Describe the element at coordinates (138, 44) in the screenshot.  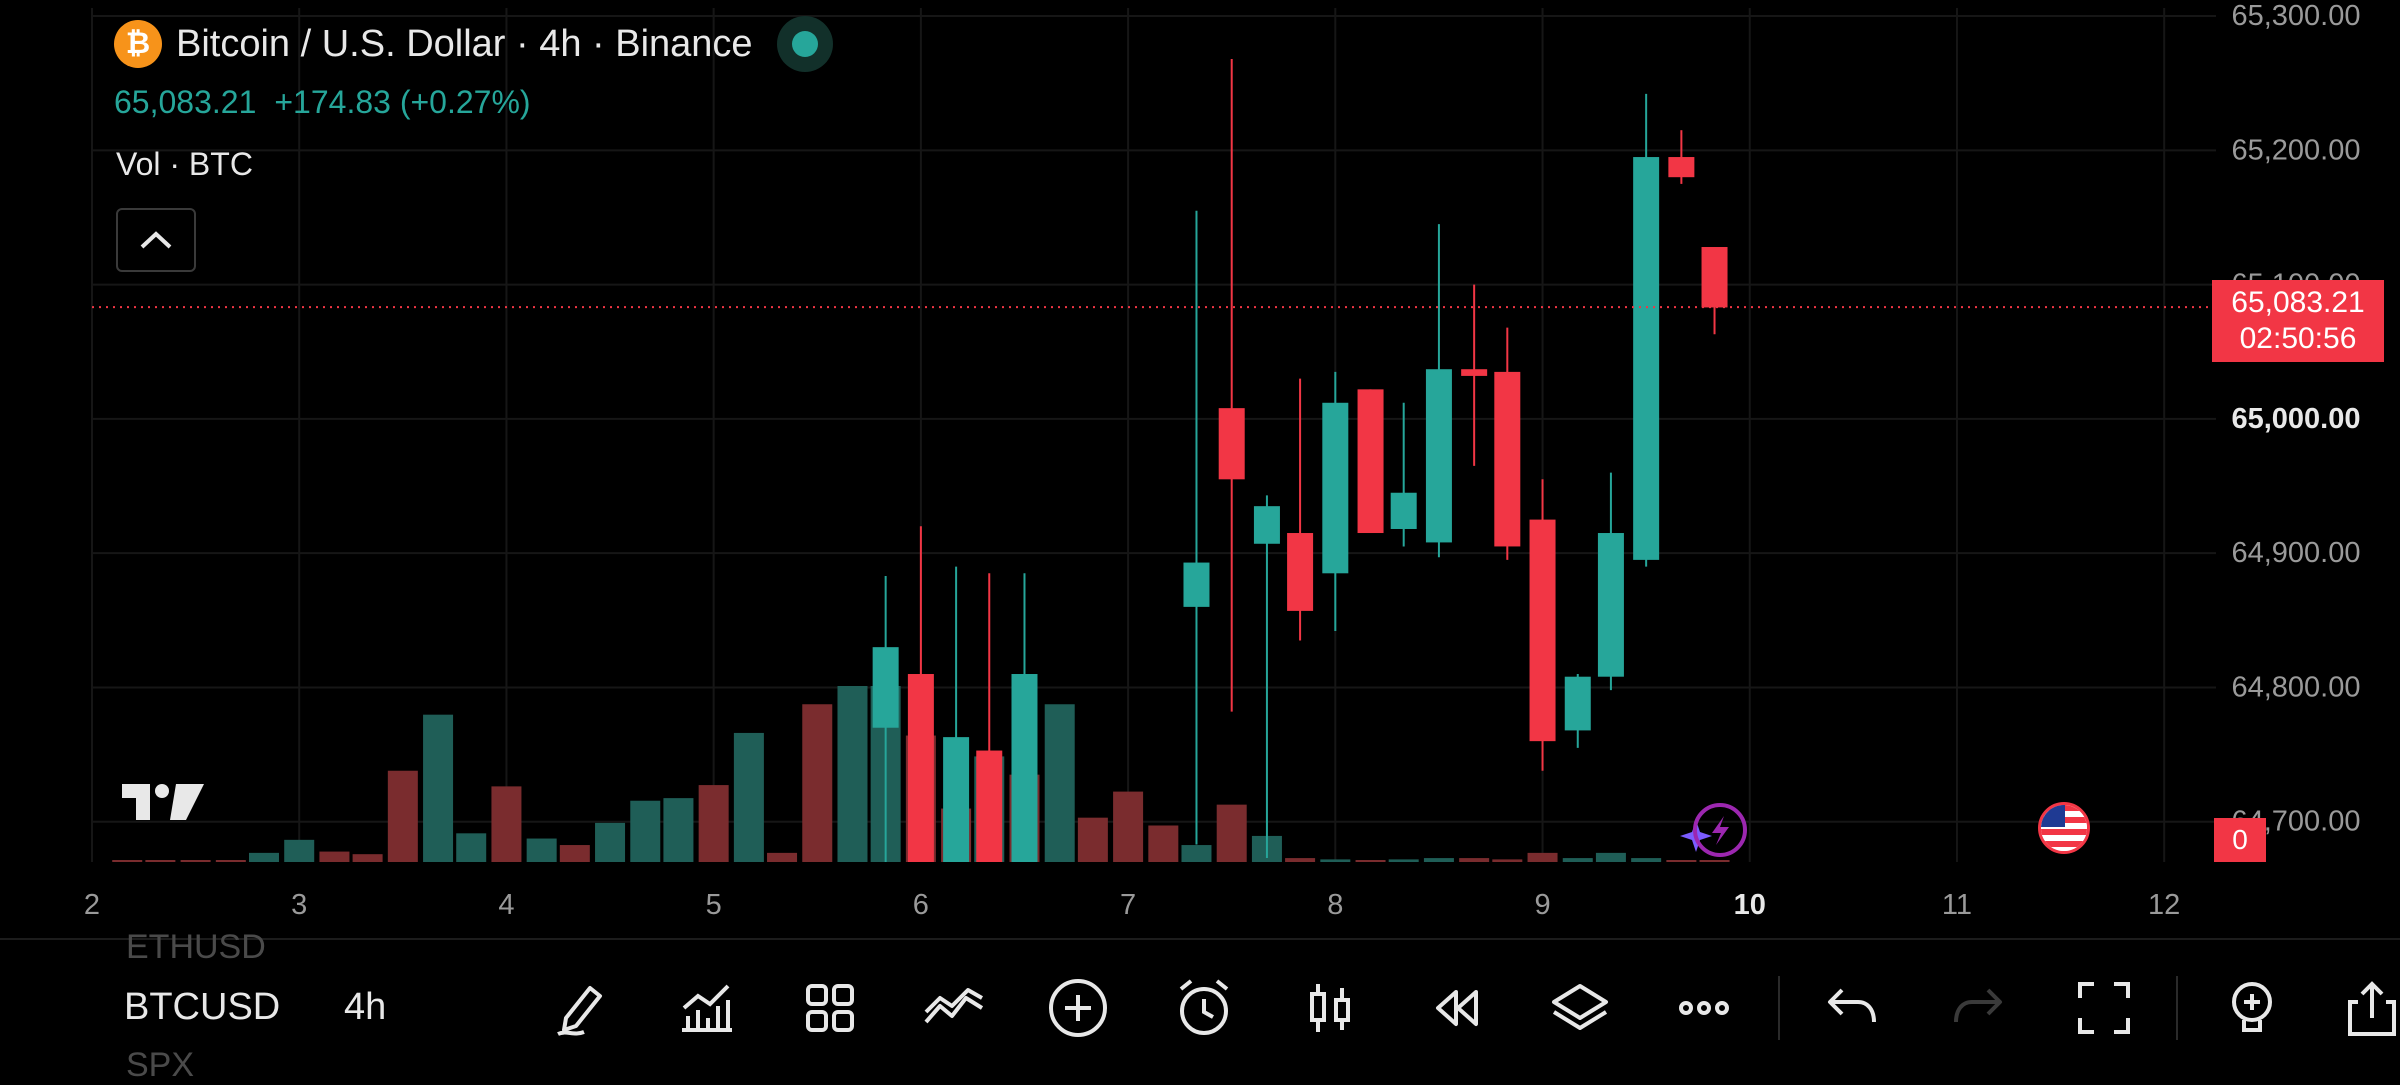
I see `bitcoin-logo-icon: ₿` at that location.